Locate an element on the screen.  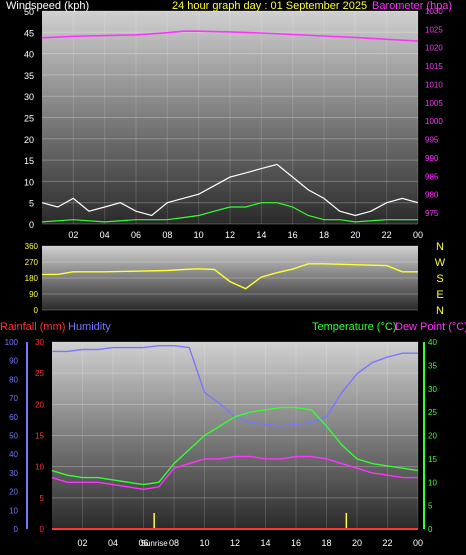
wind-x-tick-label: 06 is located at coordinates (136, 235).